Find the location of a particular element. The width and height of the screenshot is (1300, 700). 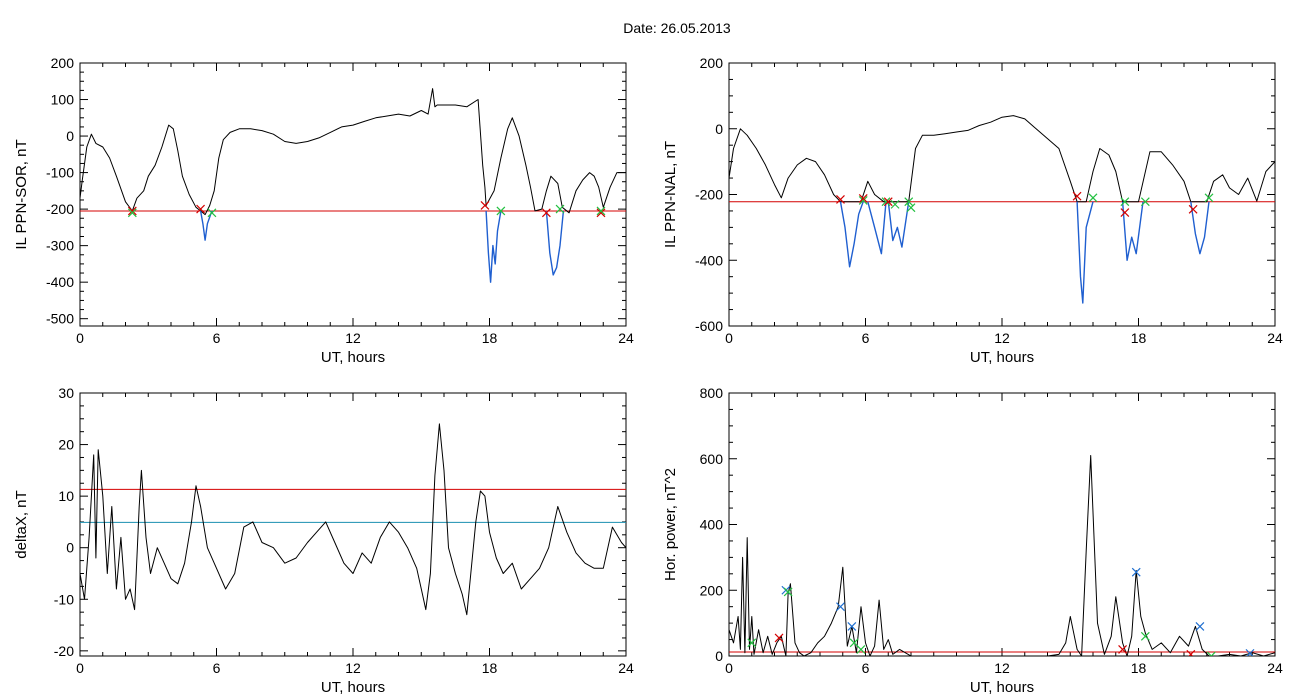

y-tick-label: -300 is located at coordinates (60, 246).